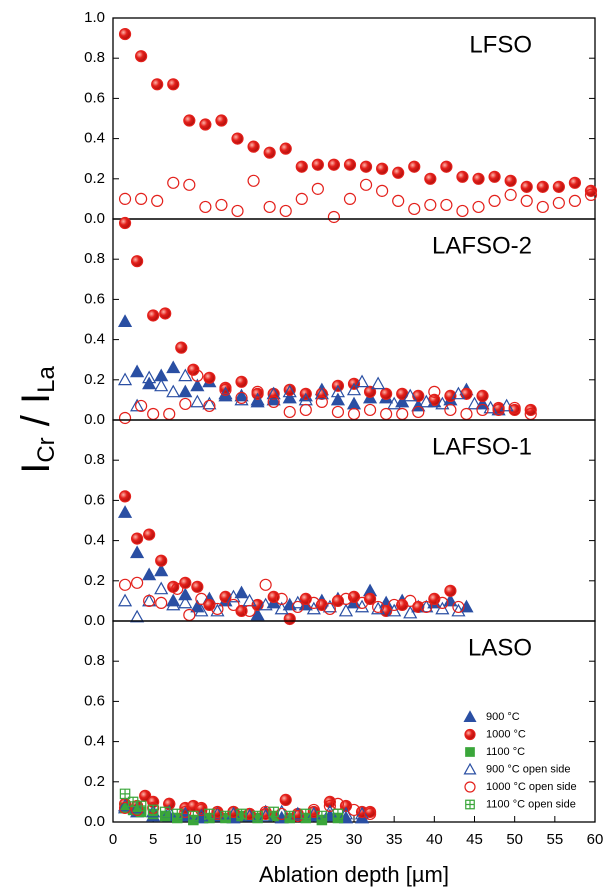 The height and width of the screenshot is (896, 603). I want to click on y-label-part: / I, so click(36, 415).